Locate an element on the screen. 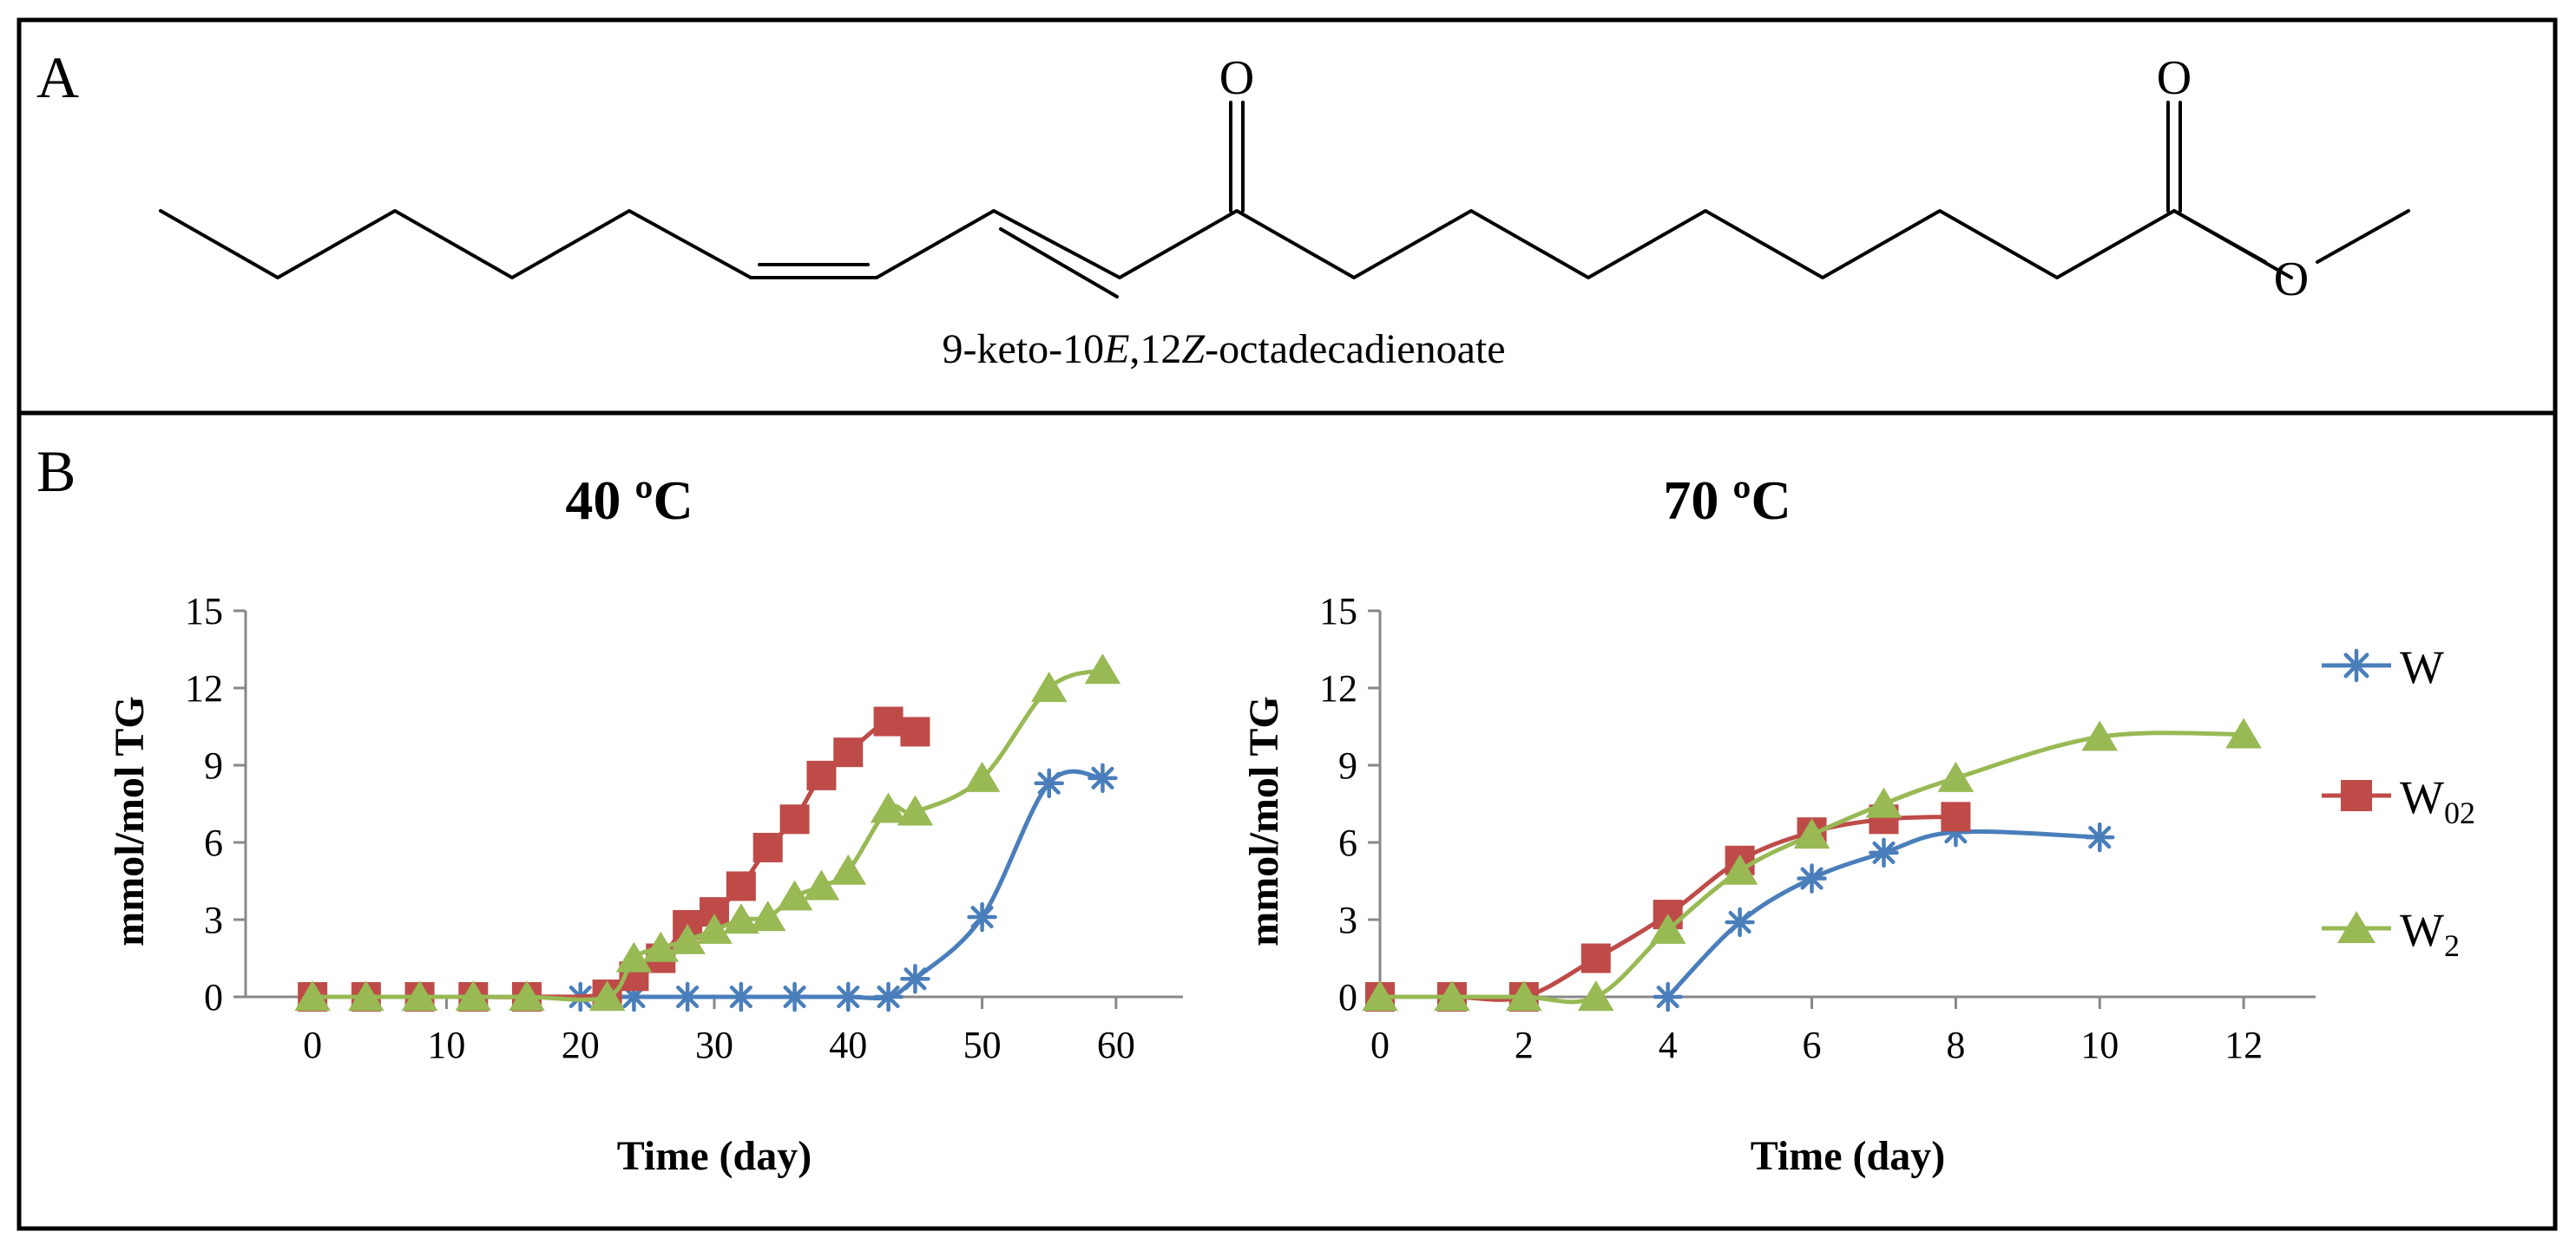 Image resolution: width=2576 pixels, height=1245 pixels. ester-oxygen: O is located at coordinates (2291, 279).